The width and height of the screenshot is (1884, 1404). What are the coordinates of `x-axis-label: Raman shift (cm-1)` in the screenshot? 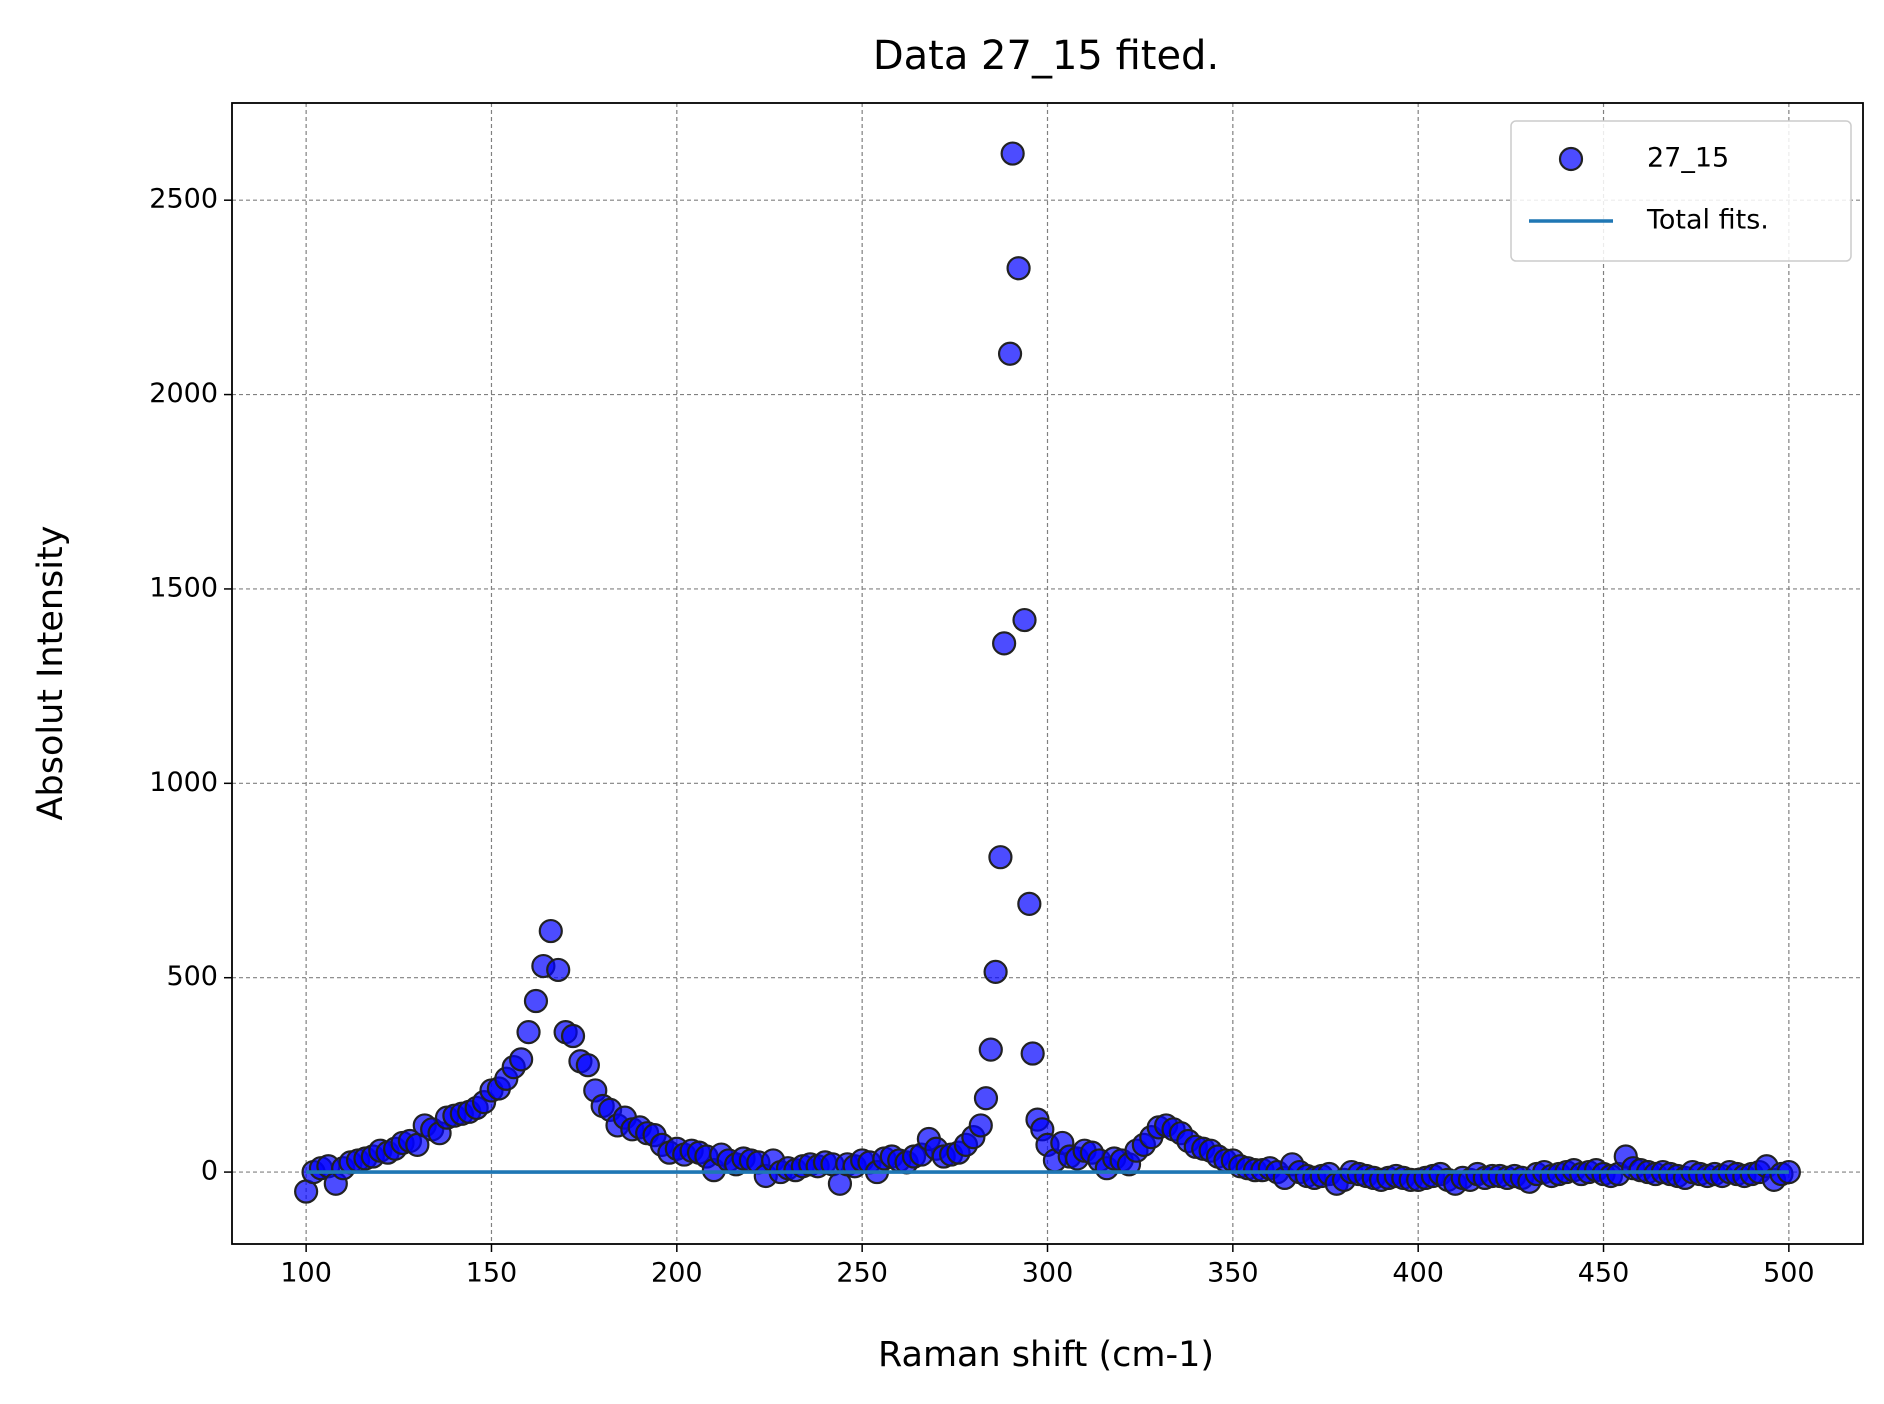 It's located at (1046, 1355).